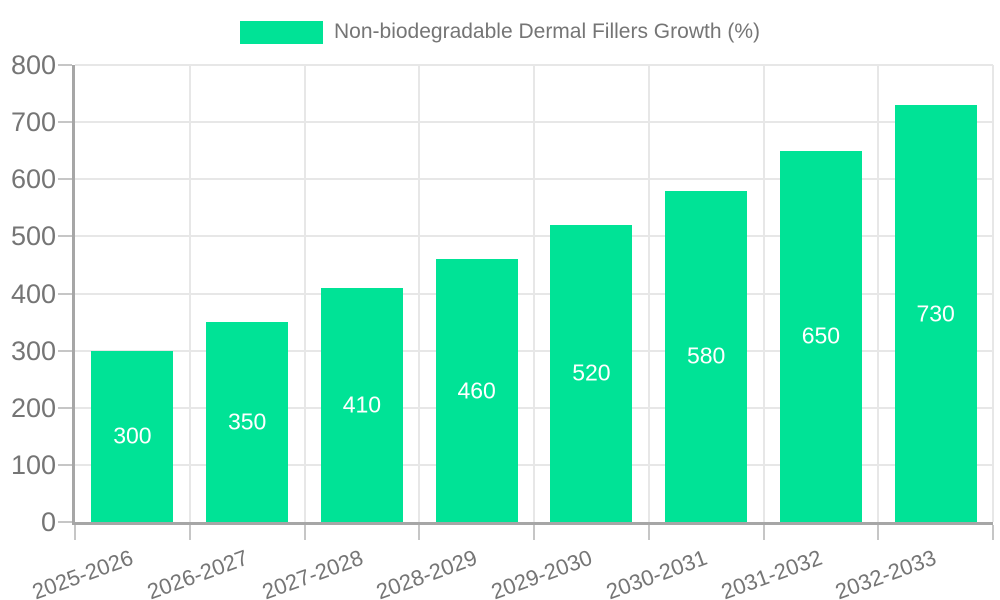 The image size is (1000, 600). What do you see at coordinates (139, 572) in the screenshot?
I see `x-axis-label-anchor: 2026-2027` at bounding box center [139, 572].